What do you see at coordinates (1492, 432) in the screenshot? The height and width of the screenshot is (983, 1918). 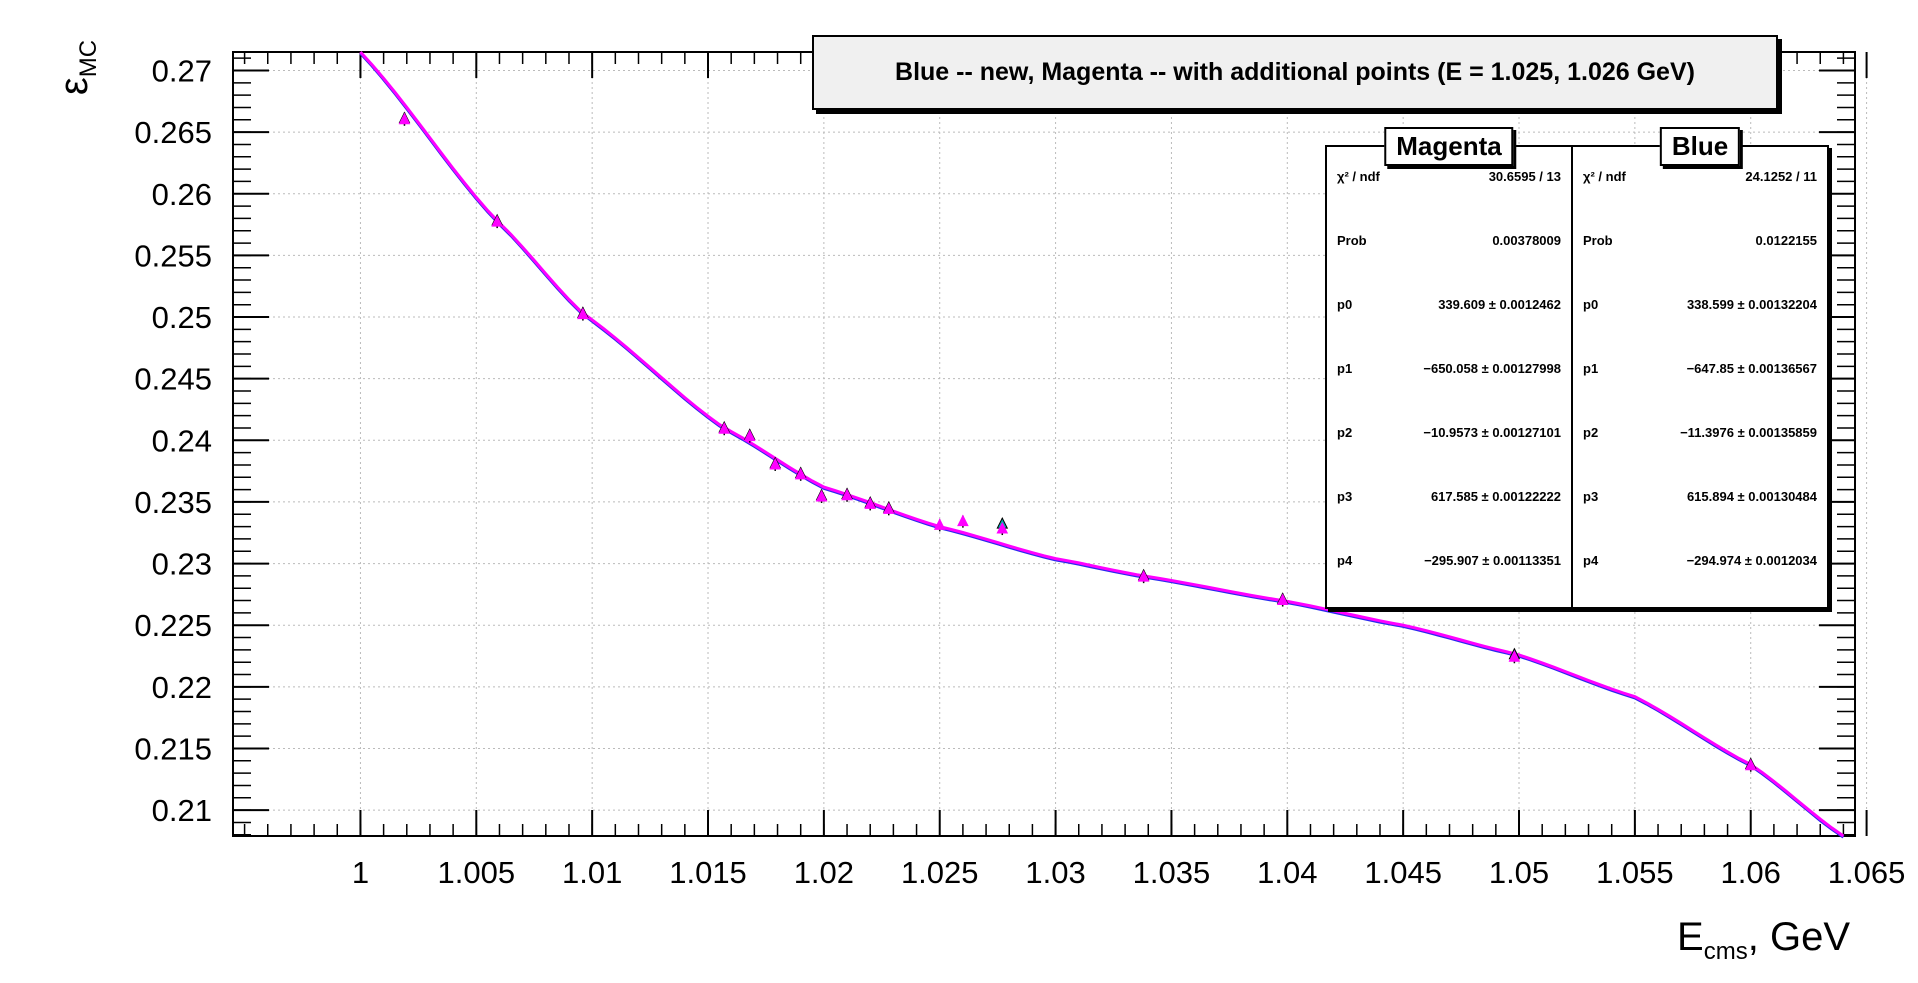 I see `stats-row-value: −10.9573 ± 0.00127101` at bounding box center [1492, 432].